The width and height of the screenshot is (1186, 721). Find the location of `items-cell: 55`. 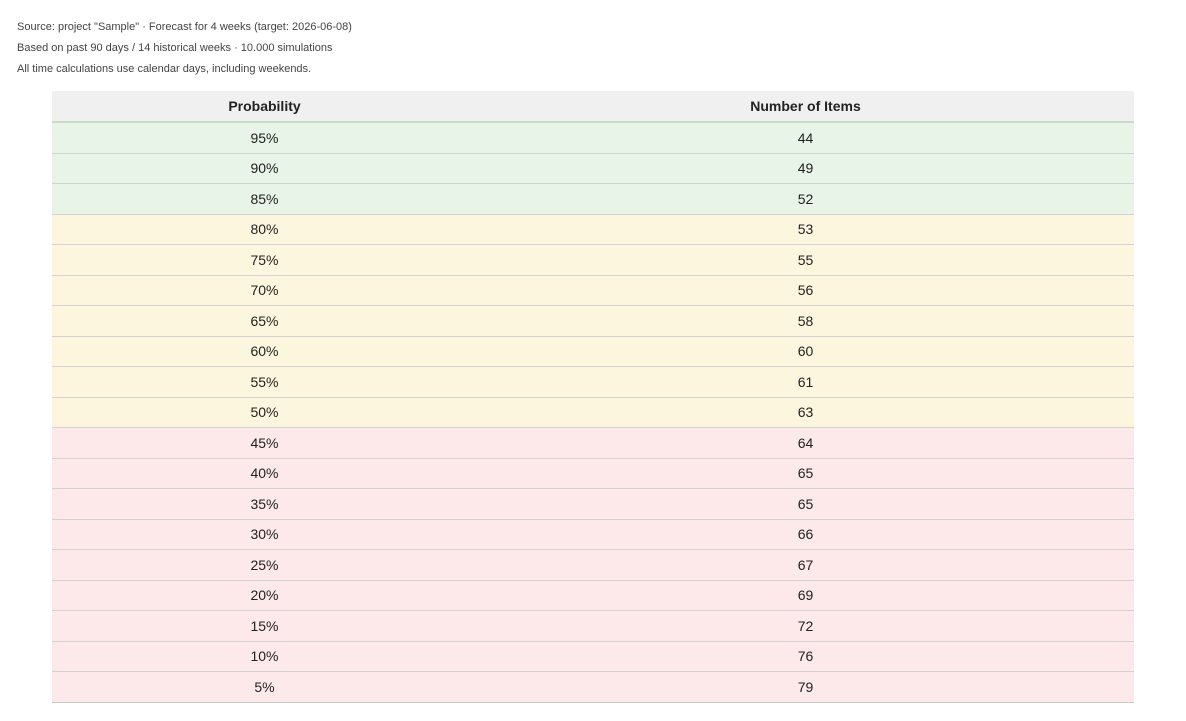

items-cell: 55 is located at coordinates (805, 259).